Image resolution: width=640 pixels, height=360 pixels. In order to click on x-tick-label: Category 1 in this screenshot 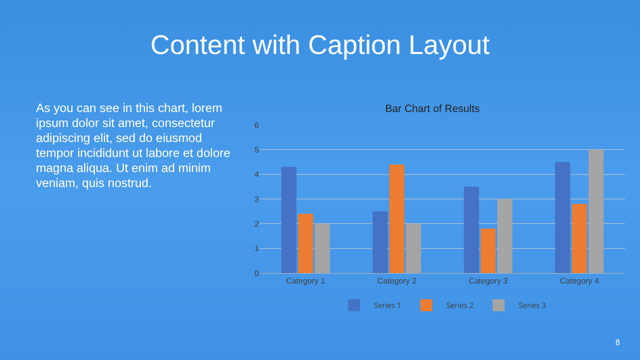, I will do `click(306, 281)`.